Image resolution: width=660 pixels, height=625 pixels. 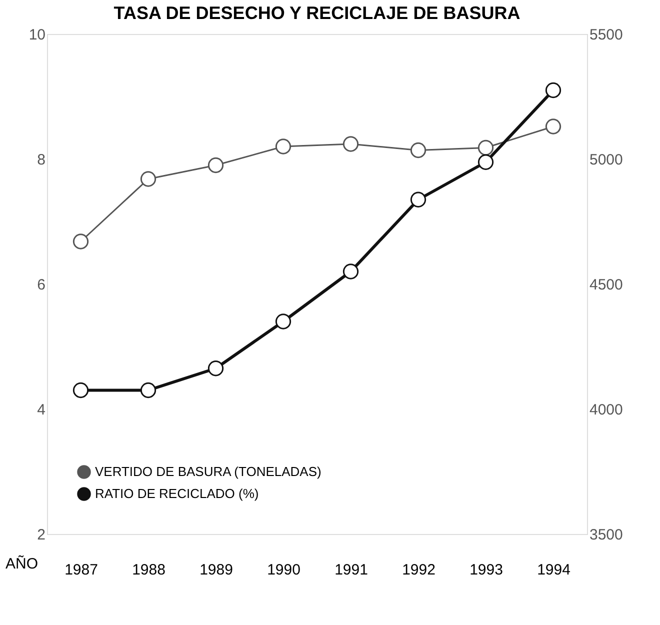 I want to click on y2-tick-label: 5500, so click(x=606, y=35).